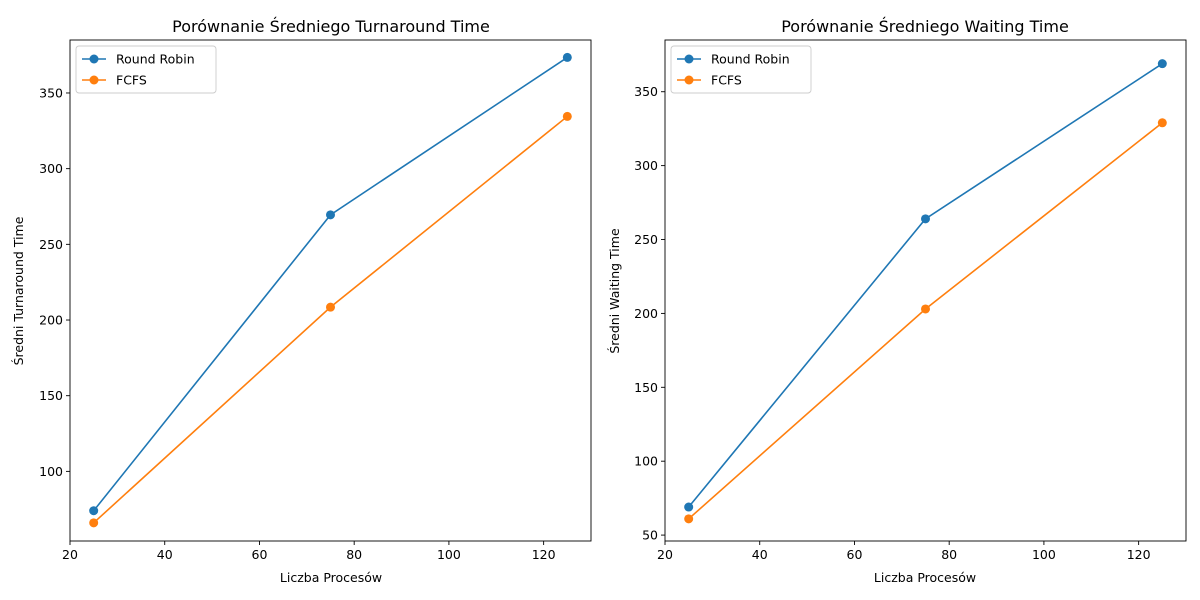 This screenshot has height=600, width=1200. What do you see at coordinates (18, 290) in the screenshot?
I see `y-axis-label: Średni Turnaround Time` at bounding box center [18, 290].